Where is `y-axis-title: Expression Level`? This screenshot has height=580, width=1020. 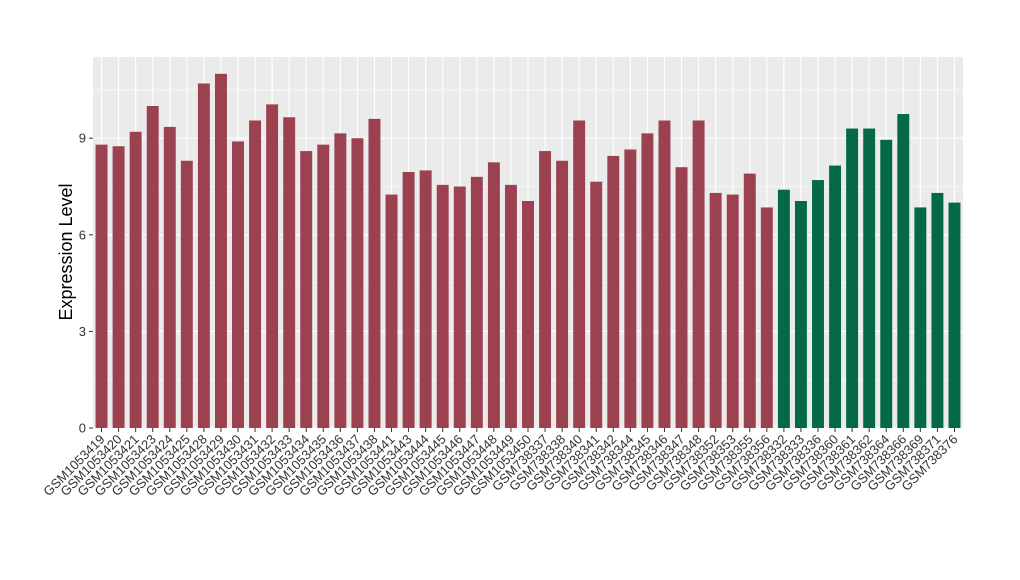
y-axis-title: Expression Level is located at coordinates (66, 251).